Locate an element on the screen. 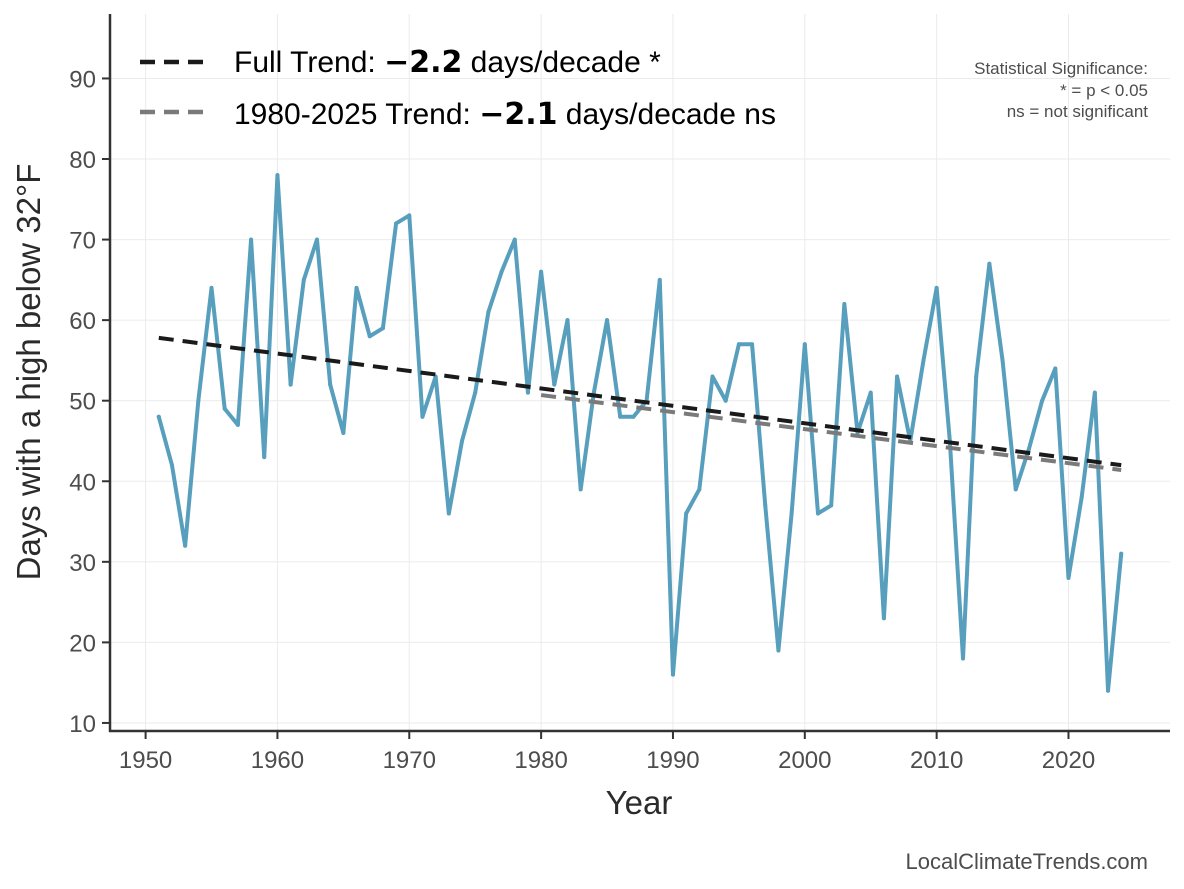  y-tick-label: 20 is located at coordinates (82, 643).